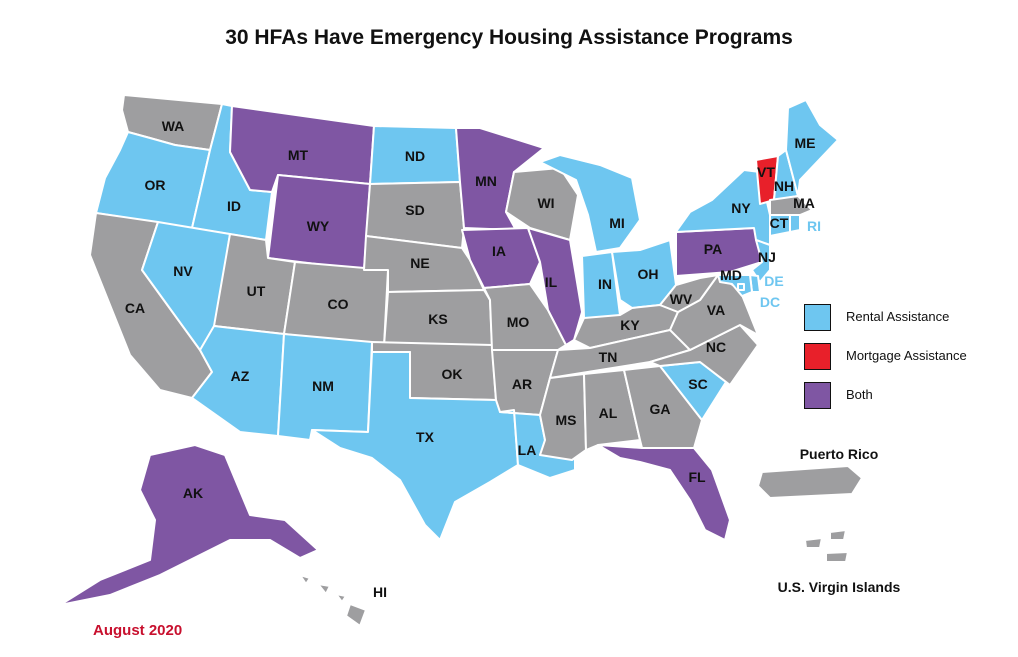 This screenshot has width=1018, height=657. Describe the element at coordinates (155, 185) in the screenshot. I see `state-label-OR: OR` at that location.